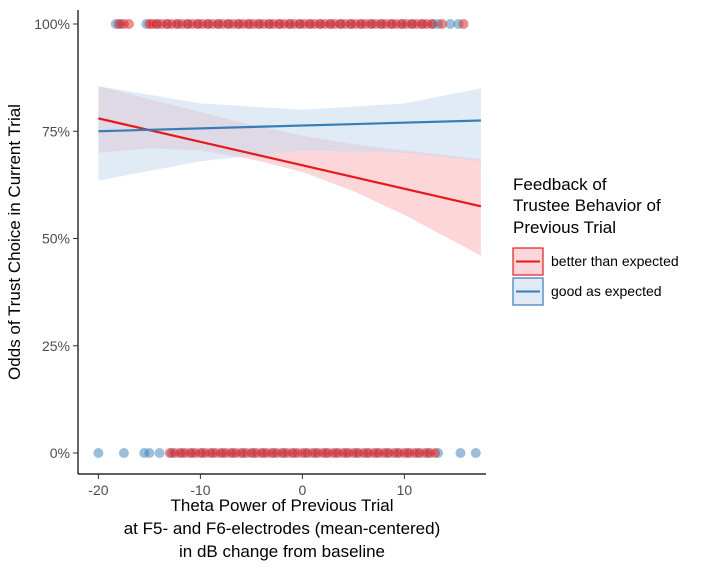 This screenshot has width=709, height=570. I want to click on fit-line-better-than-expected, so click(290, 162).